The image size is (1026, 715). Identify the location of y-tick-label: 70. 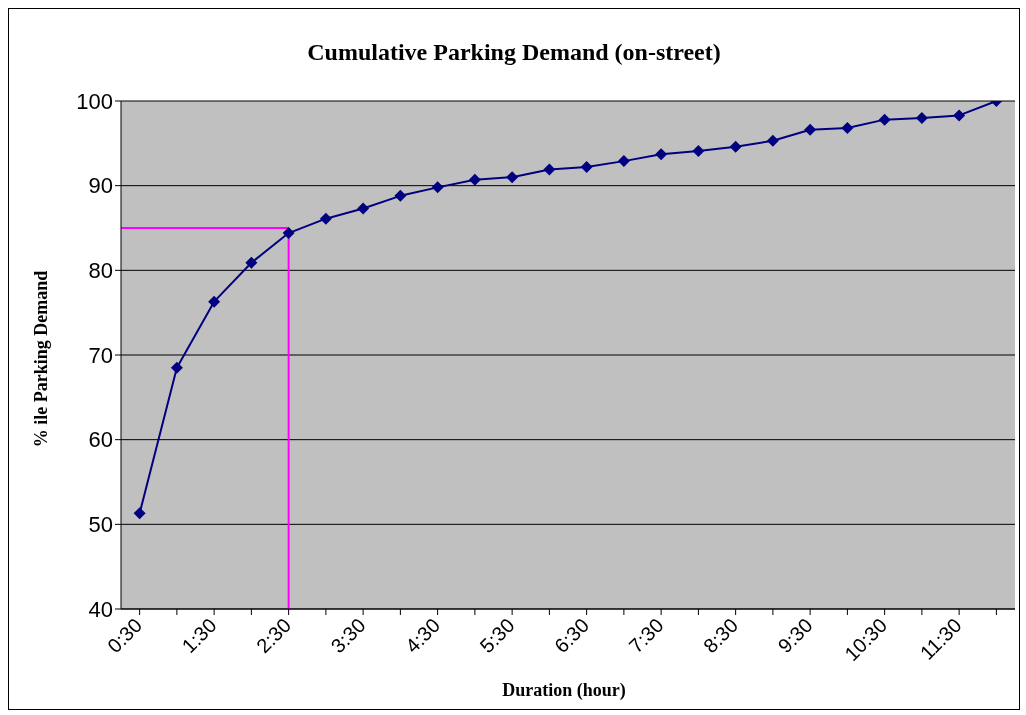
(100, 355).